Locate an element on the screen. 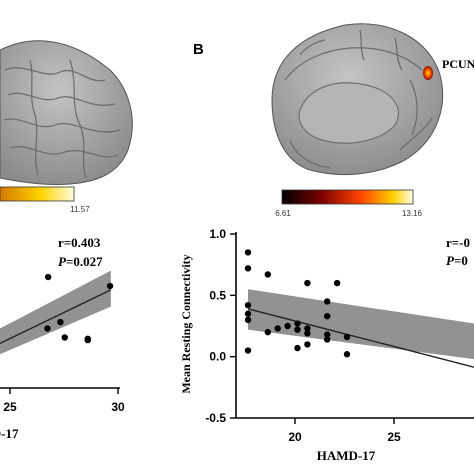 This screenshot has width=474, height=474. chart-a-r-label: r=0.403 is located at coordinates (79, 242).